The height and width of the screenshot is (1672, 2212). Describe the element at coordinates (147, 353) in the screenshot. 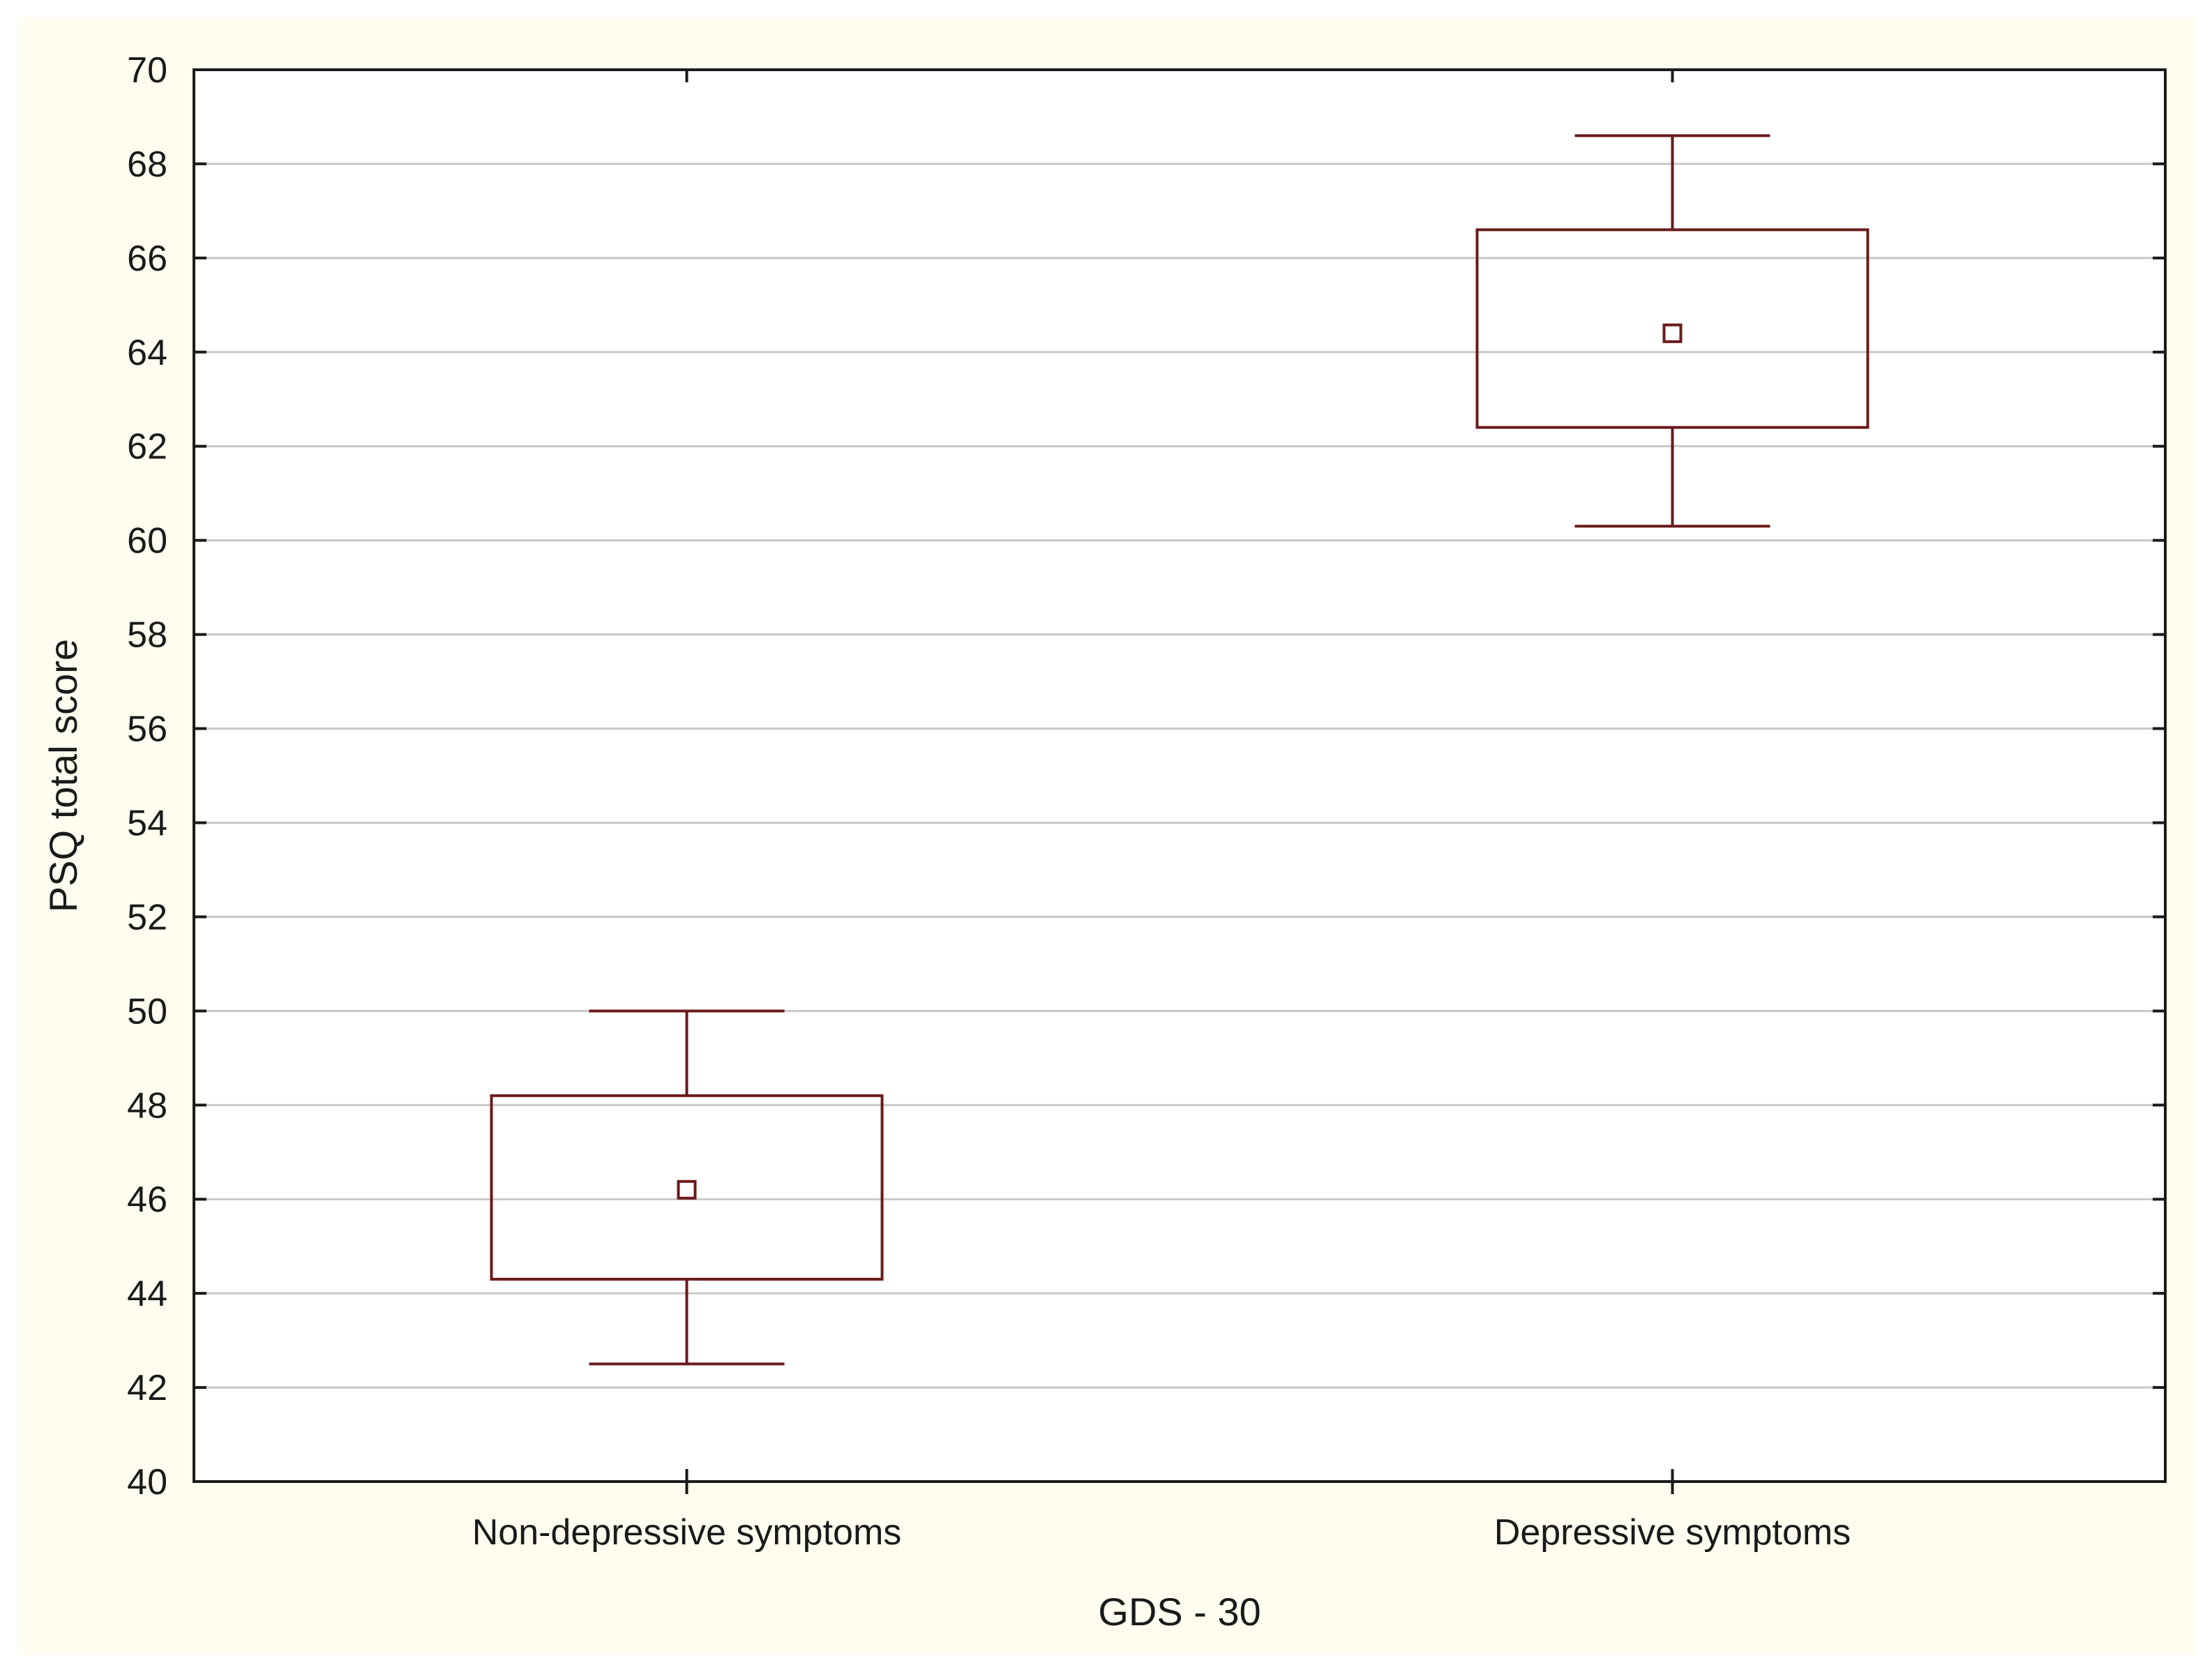

I see `y-tick-label: 64` at that location.